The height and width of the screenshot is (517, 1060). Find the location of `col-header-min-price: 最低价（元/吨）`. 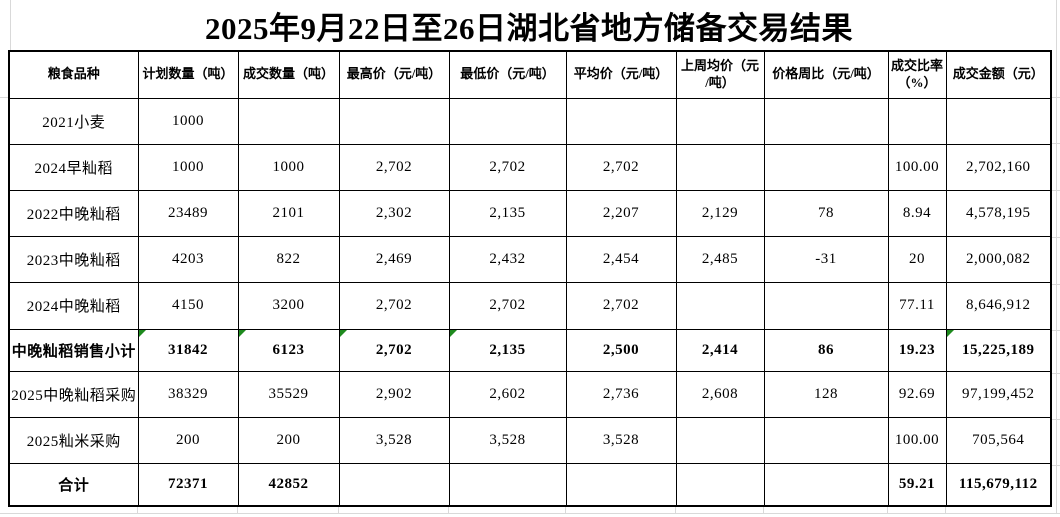

col-header-min-price: 最低价（元/吨） is located at coordinates (507, 74).